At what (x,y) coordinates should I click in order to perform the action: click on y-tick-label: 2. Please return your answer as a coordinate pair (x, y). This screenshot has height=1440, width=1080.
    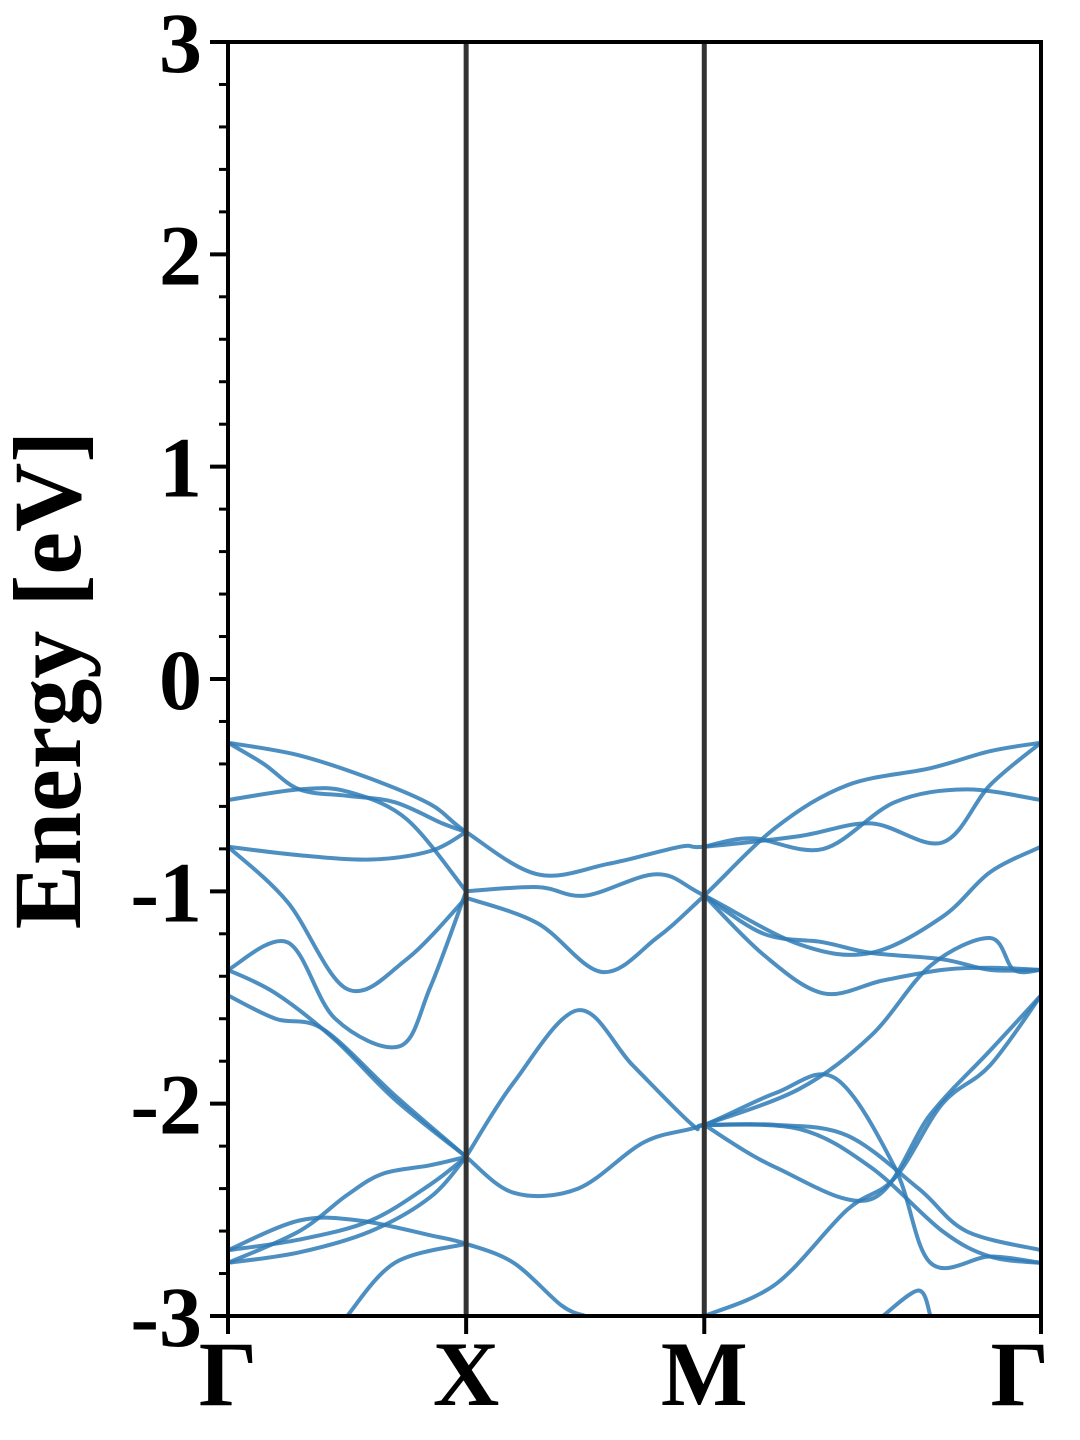
    Looking at the image, I should click on (180, 255).